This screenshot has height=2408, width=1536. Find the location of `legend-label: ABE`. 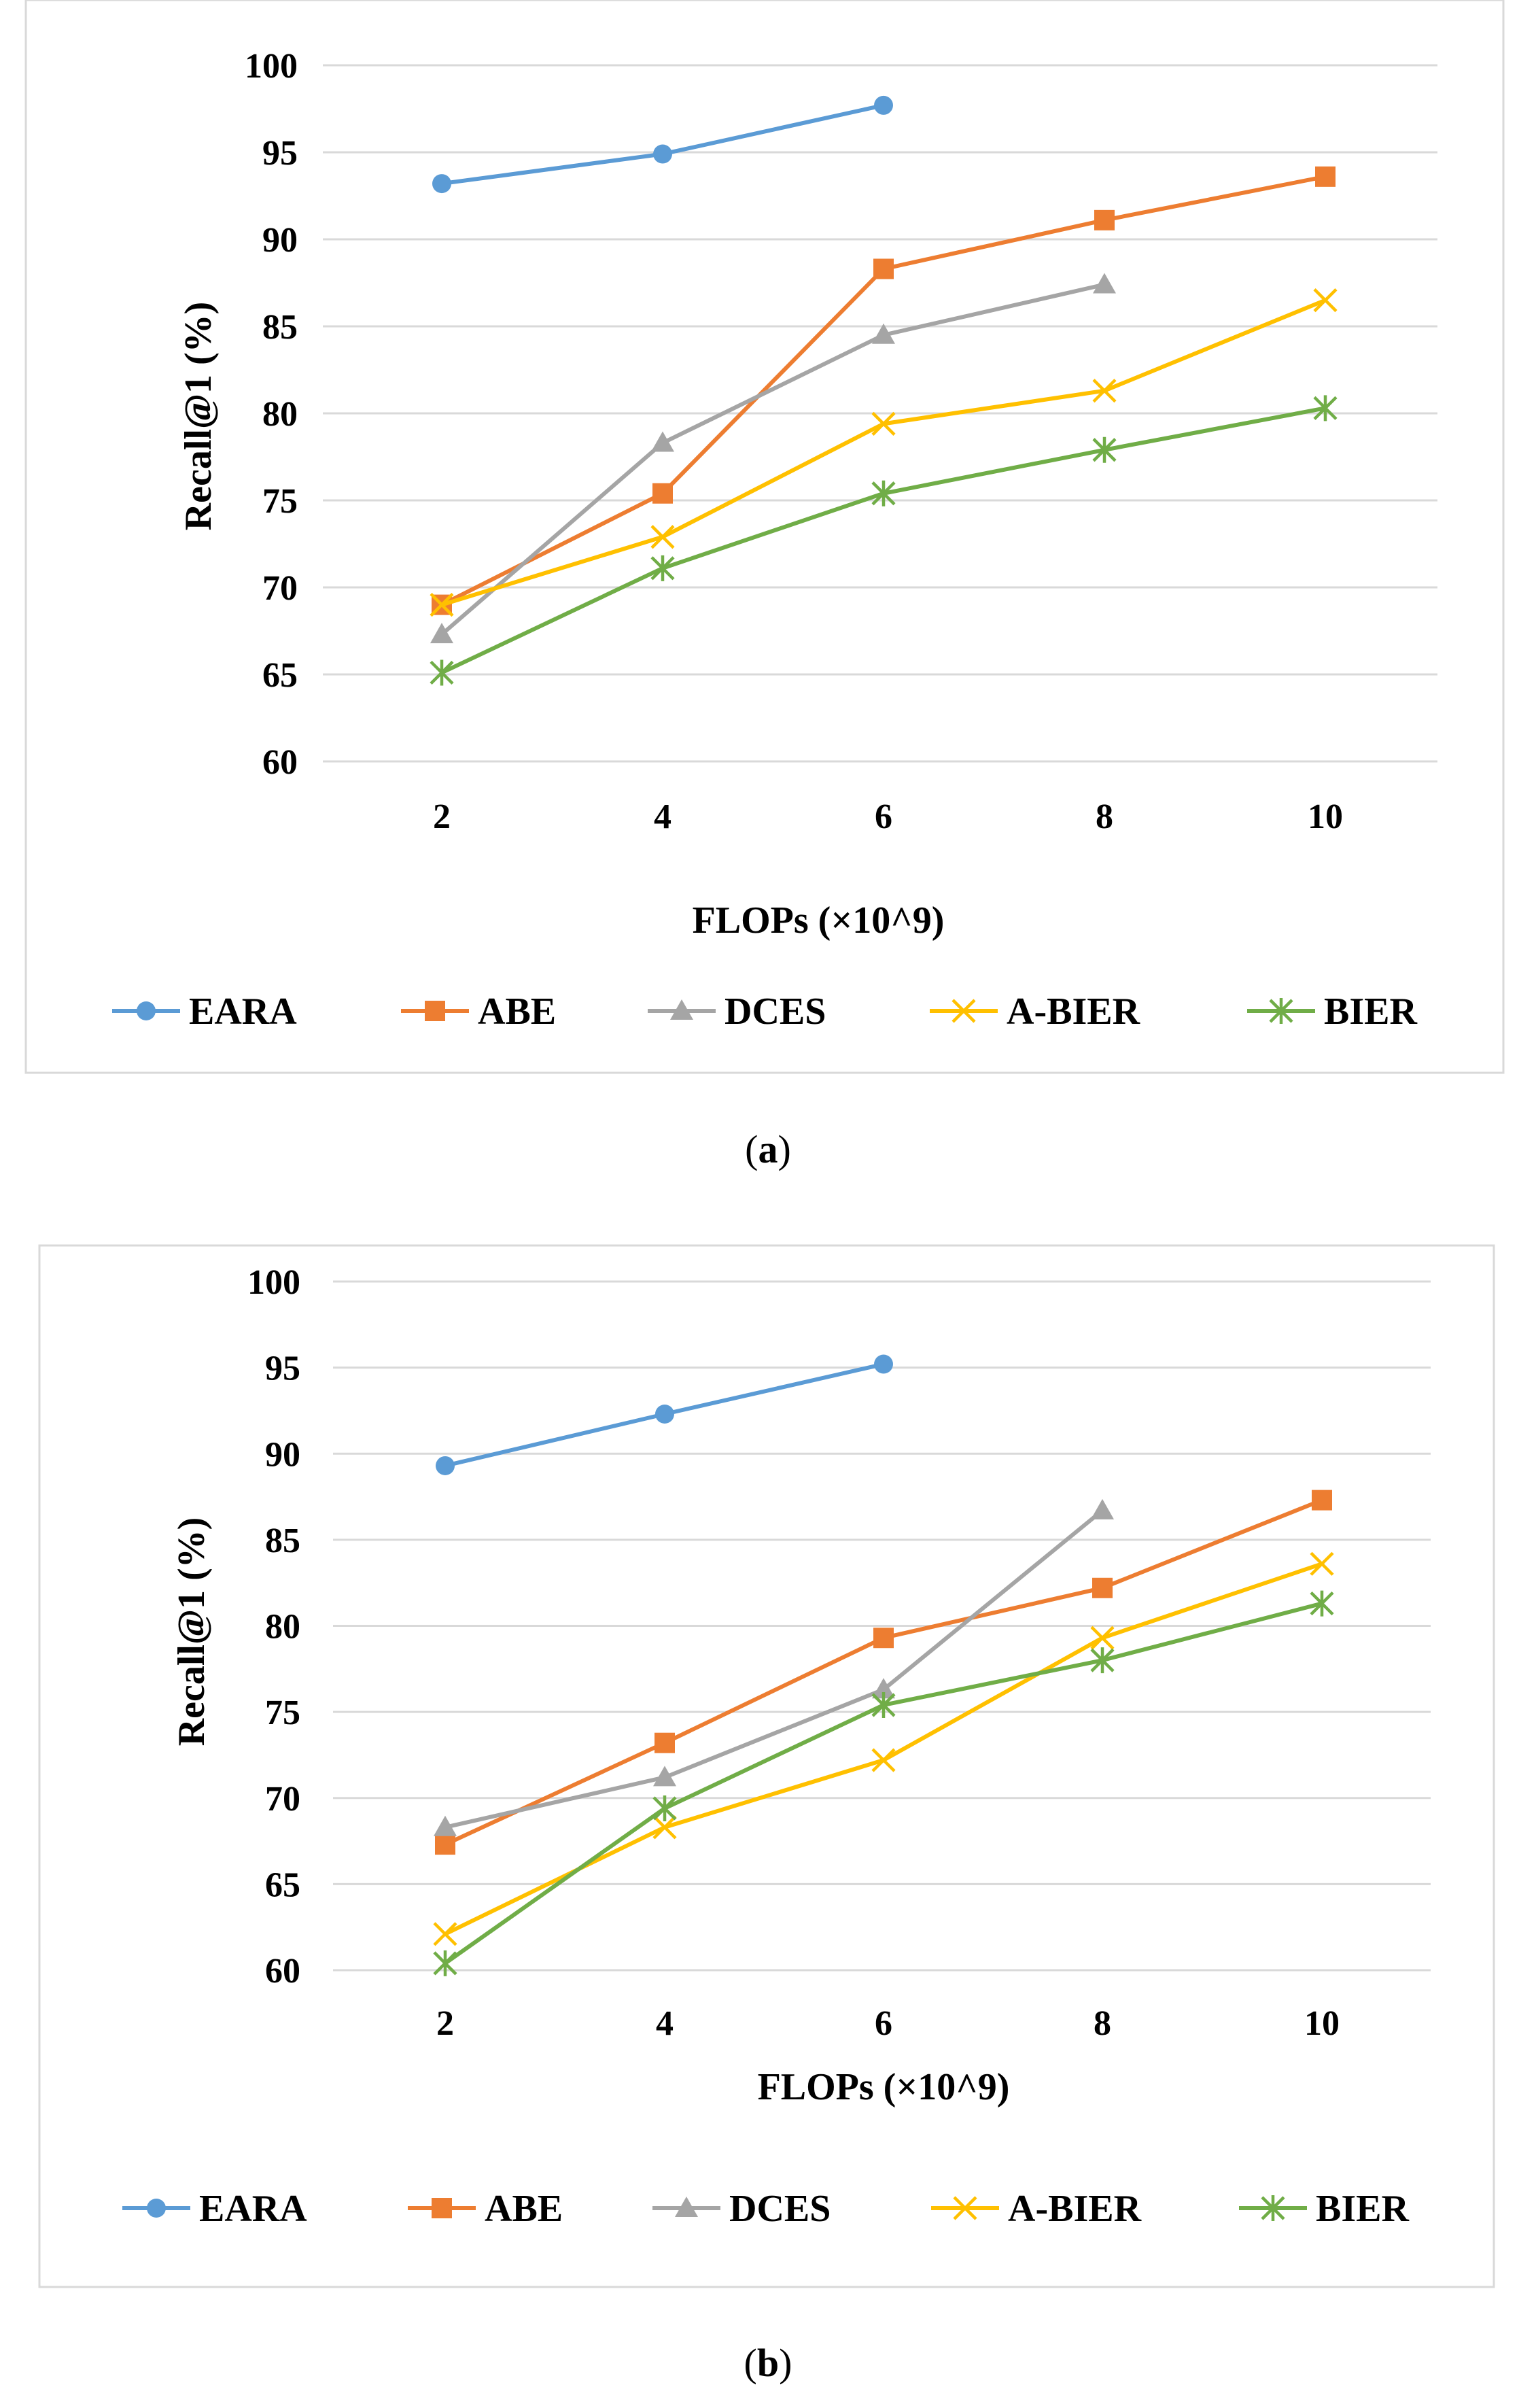

legend-label: ABE is located at coordinates (524, 2209).